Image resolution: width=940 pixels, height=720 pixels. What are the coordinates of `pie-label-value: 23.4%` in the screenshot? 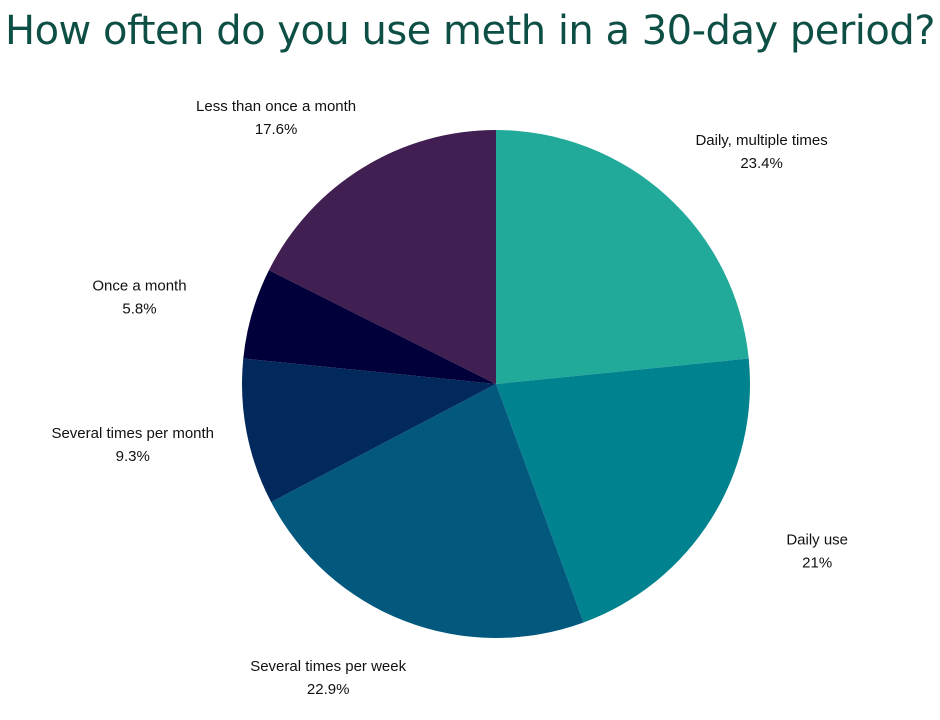 It's located at (761, 163).